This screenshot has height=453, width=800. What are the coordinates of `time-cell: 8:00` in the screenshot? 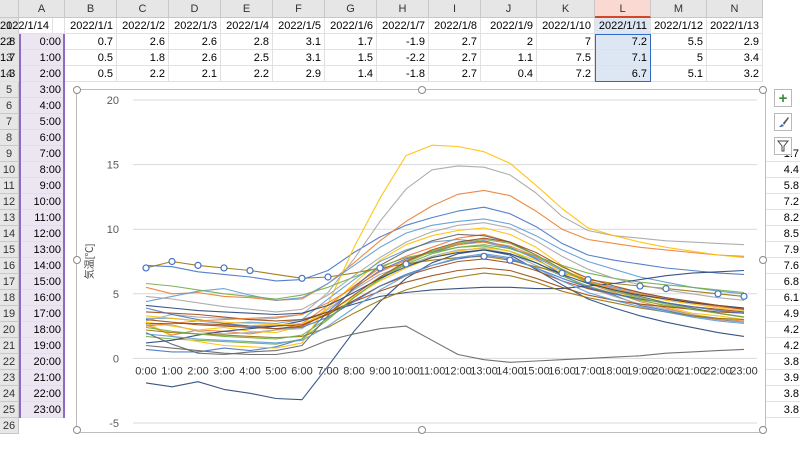 It's located at (42, 170).